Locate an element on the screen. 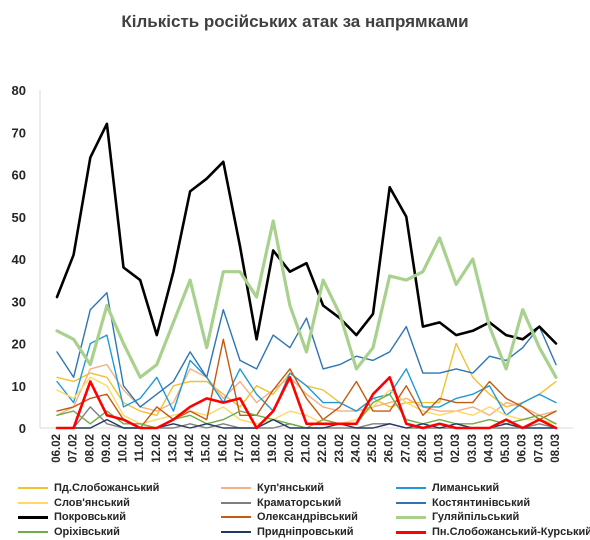 The image size is (590, 540). legend-label: Олександрівський is located at coordinates (307, 517).